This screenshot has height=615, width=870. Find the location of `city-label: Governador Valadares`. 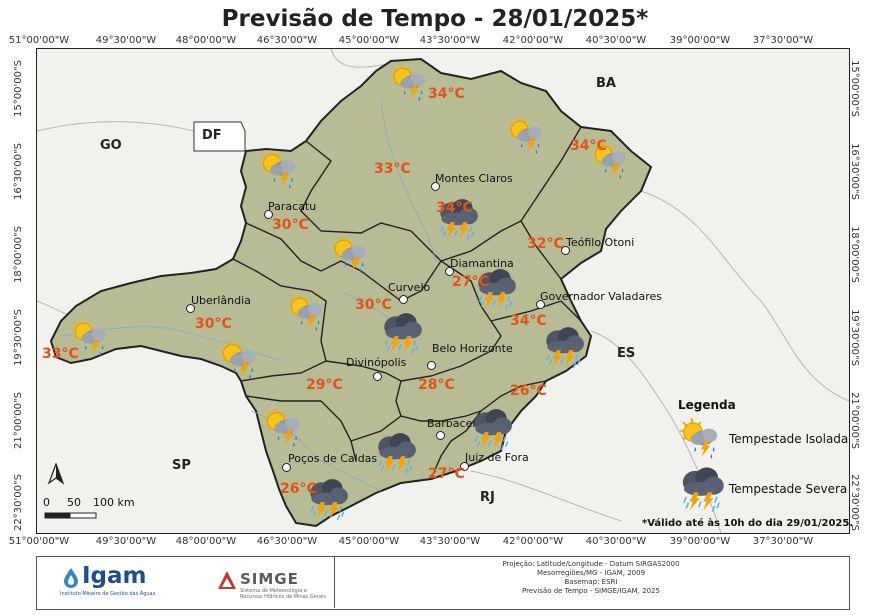

city-label: Governador Valadares is located at coordinates (601, 296).